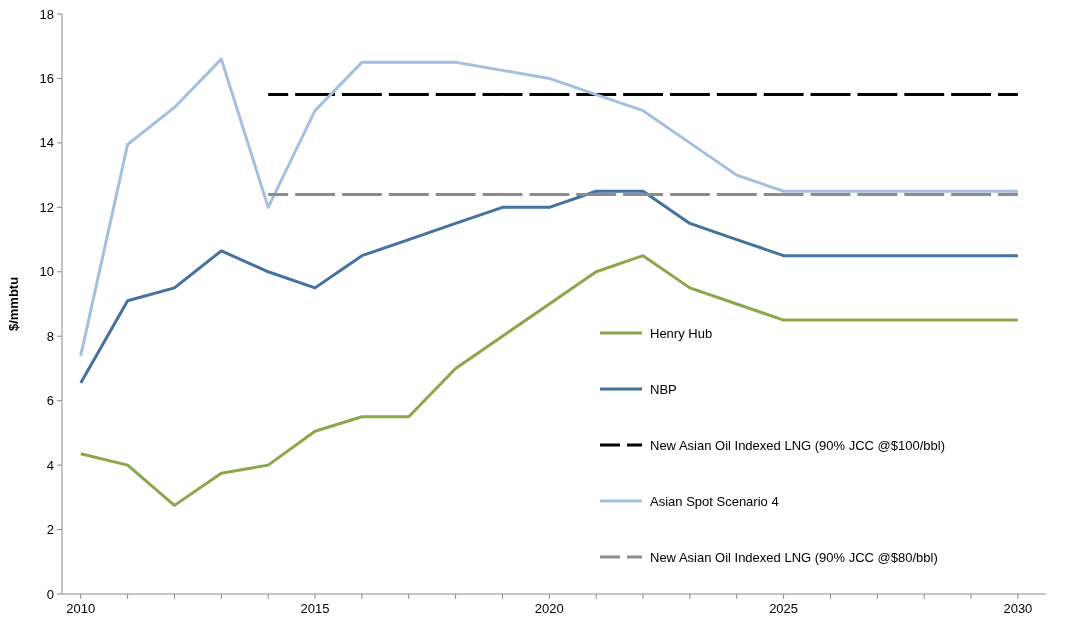  Describe the element at coordinates (50, 336) in the screenshot. I see `y-tick-label: 8` at that location.